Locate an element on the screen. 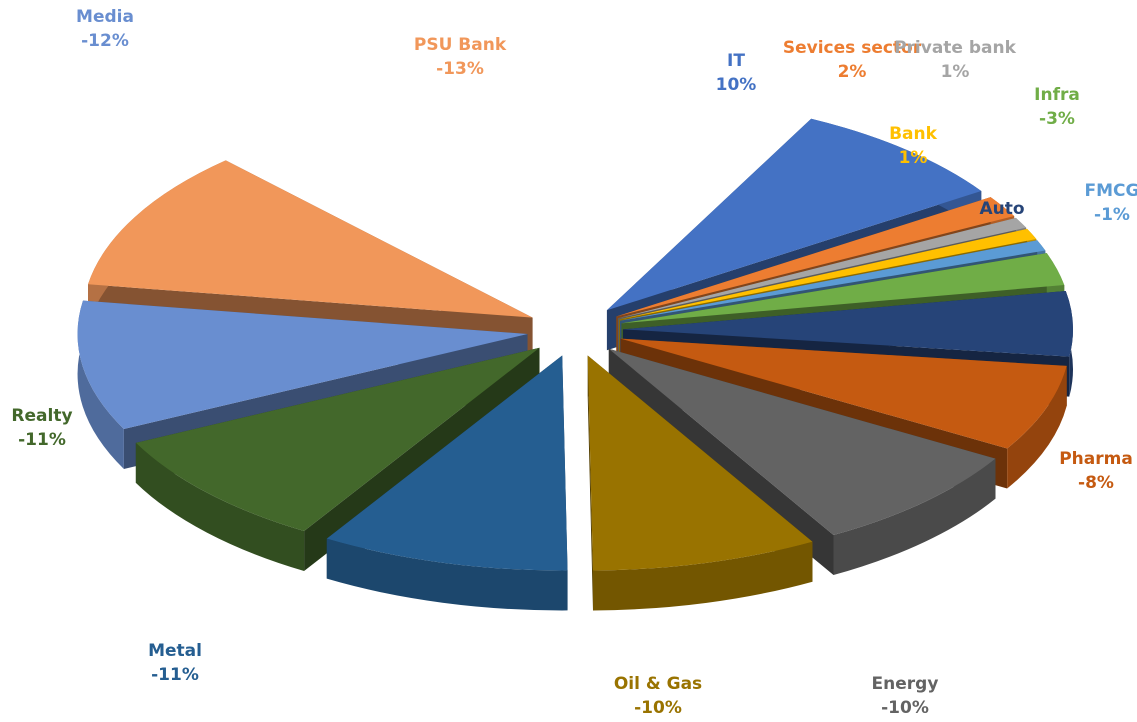 The image size is (1137, 722). slice-value-energy: -10% is located at coordinates (905, 708).